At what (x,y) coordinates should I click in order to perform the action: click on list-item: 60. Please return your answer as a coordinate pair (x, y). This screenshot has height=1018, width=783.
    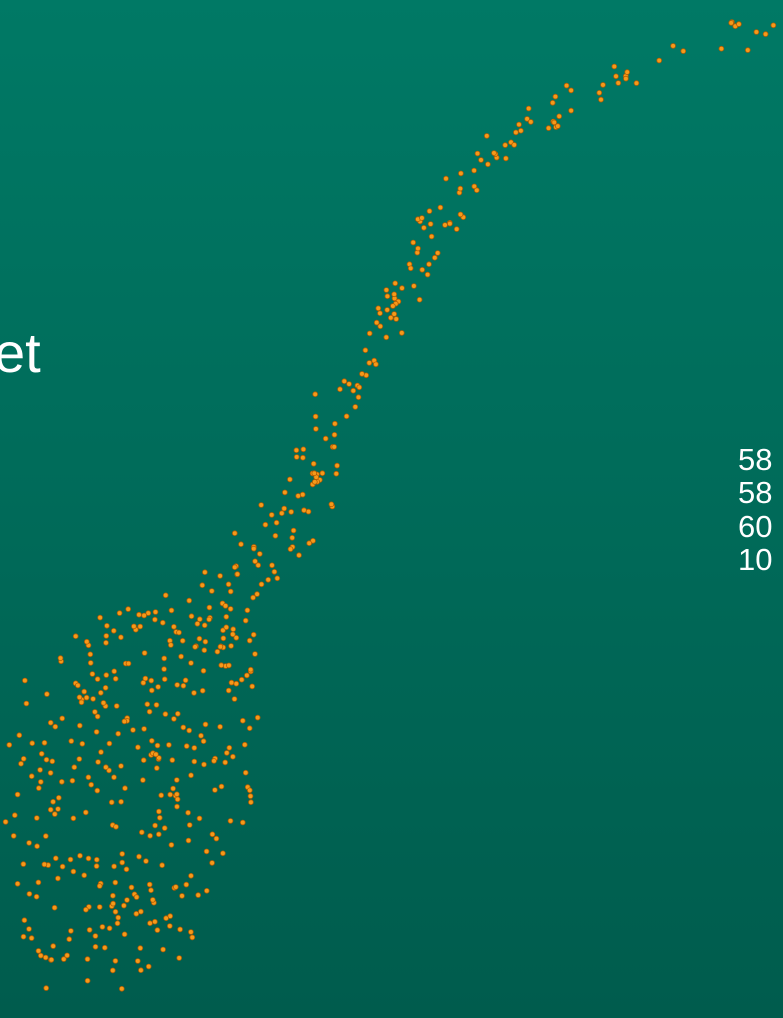
    Looking at the image, I should click on (755, 526).